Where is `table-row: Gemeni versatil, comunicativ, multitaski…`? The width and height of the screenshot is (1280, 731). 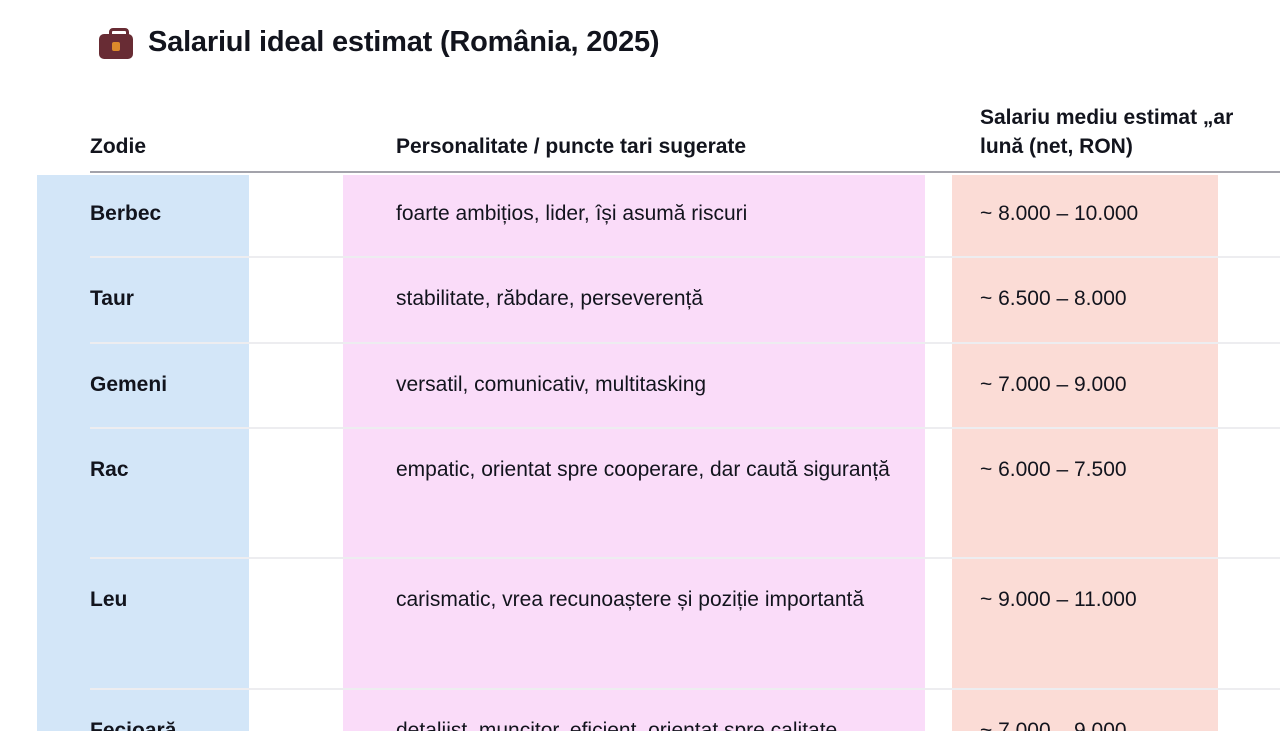
table-row: Gemeni versatil, comunicativ, multitaski… is located at coordinates (685, 386).